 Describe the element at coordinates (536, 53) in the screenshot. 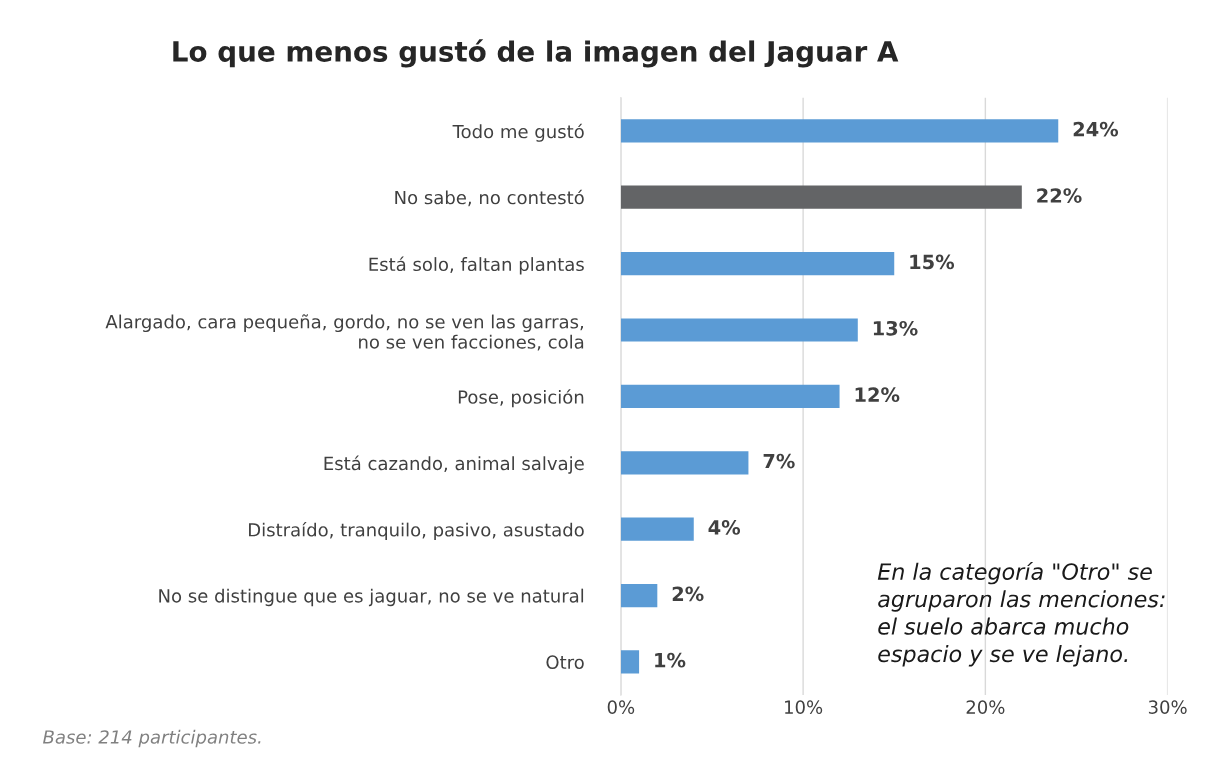

I see `chart-title: Lo que menos gustó de la imagen del Jaguar A` at that location.